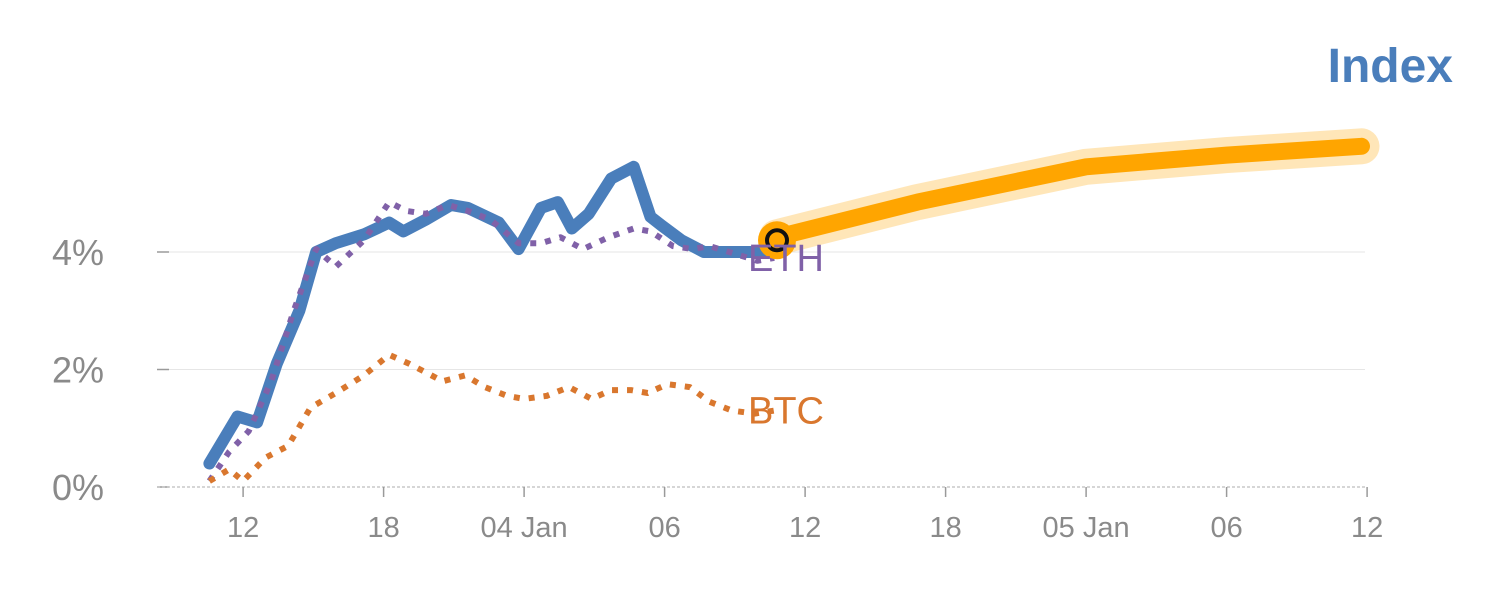 The width and height of the screenshot is (1500, 600). What do you see at coordinates (78, 487) in the screenshot?
I see `y-tick-label: 0%` at bounding box center [78, 487].